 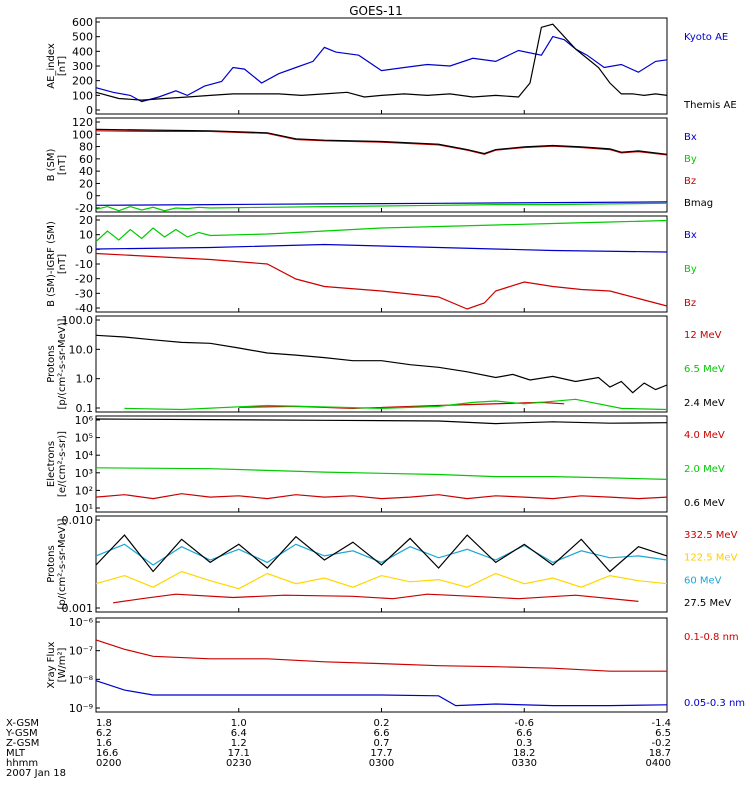 What do you see at coordinates (84, 308) in the screenshot?
I see `ytick-label: -40` at bounding box center [84, 308].